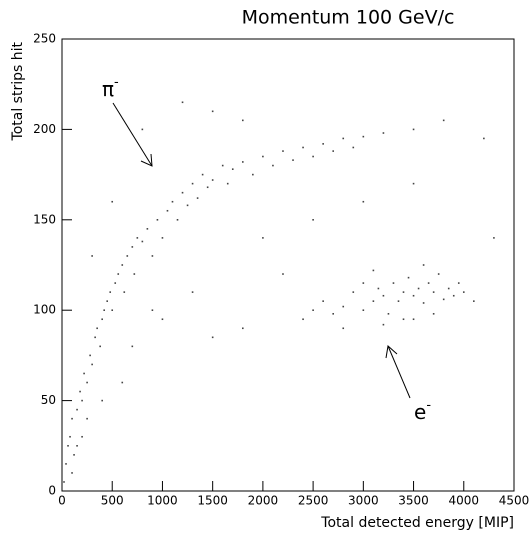 This screenshot has height=535, width=531. What do you see at coordinates (413, 501) in the screenshot?
I see `x-tick-label: 3500` at bounding box center [413, 501].